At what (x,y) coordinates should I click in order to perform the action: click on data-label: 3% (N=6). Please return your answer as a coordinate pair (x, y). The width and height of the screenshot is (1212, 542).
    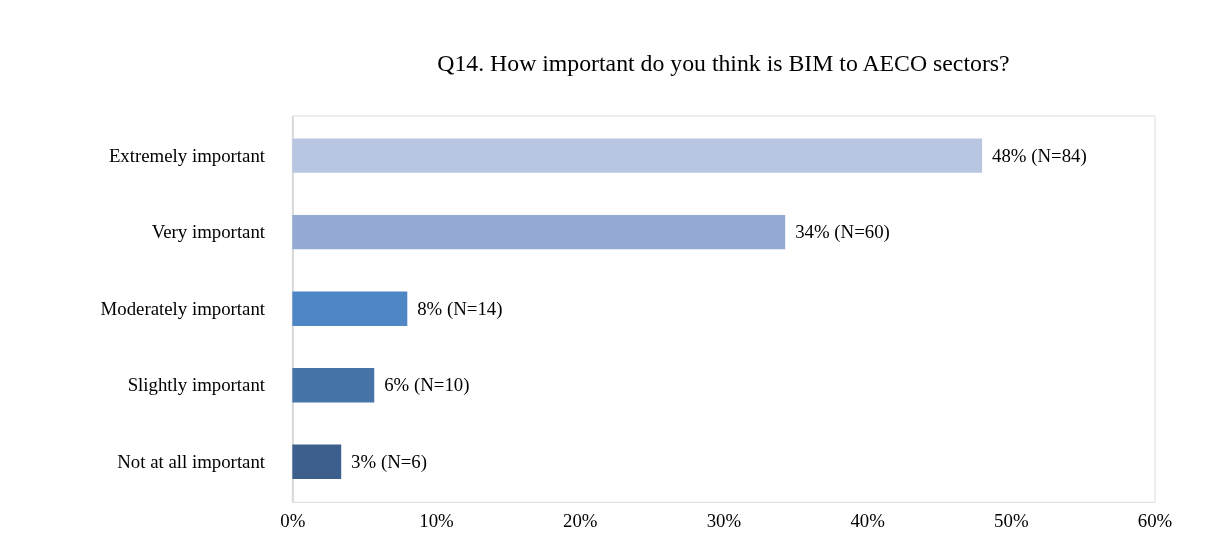
    Looking at the image, I should click on (389, 461).